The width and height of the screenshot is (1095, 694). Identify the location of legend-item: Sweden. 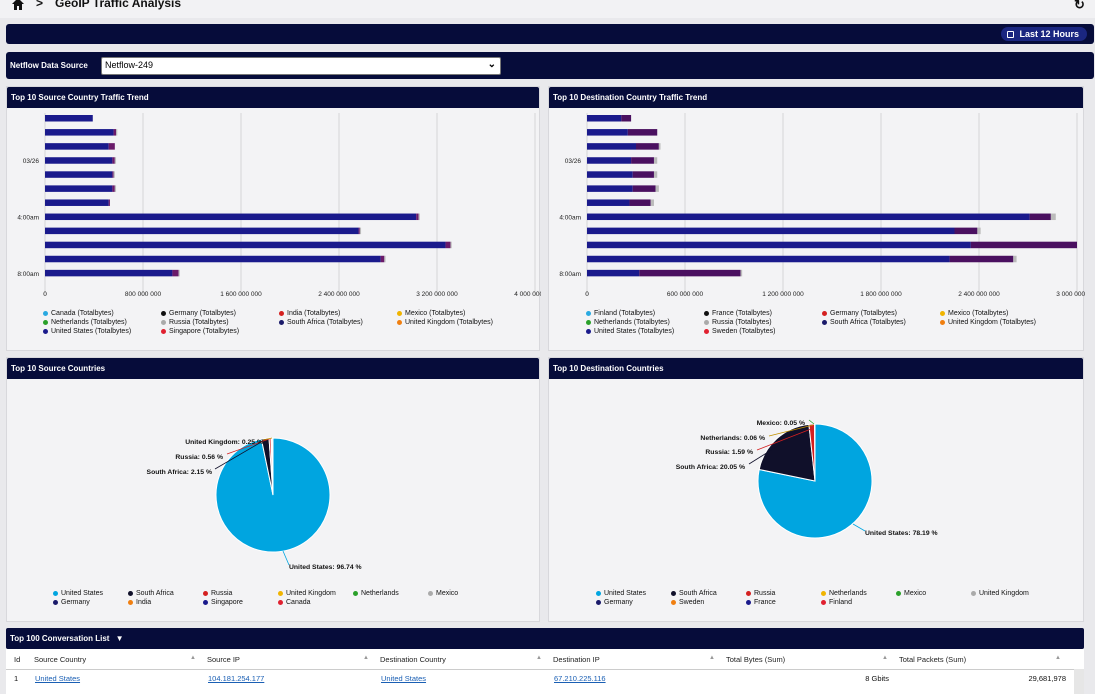
(687, 602).